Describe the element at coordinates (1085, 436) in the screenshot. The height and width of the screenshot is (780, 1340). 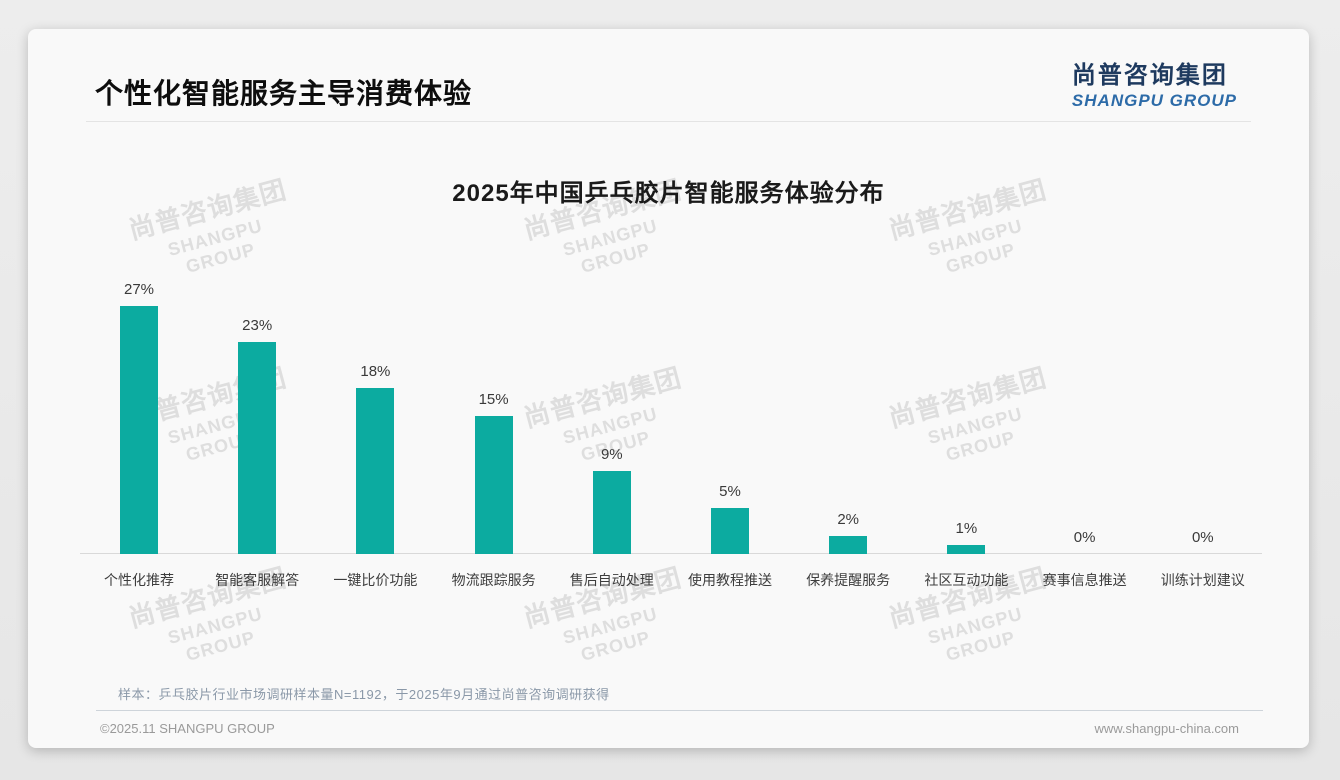
I see `bar-slot: 0% 赛事信息推送` at that location.